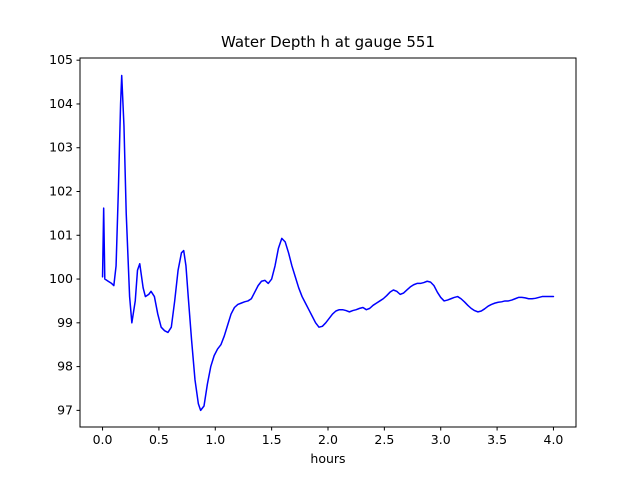 This screenshot has height=480, width=640. I want to click on chart-title: Water Depth h at gauge 551, so click(328, 42).